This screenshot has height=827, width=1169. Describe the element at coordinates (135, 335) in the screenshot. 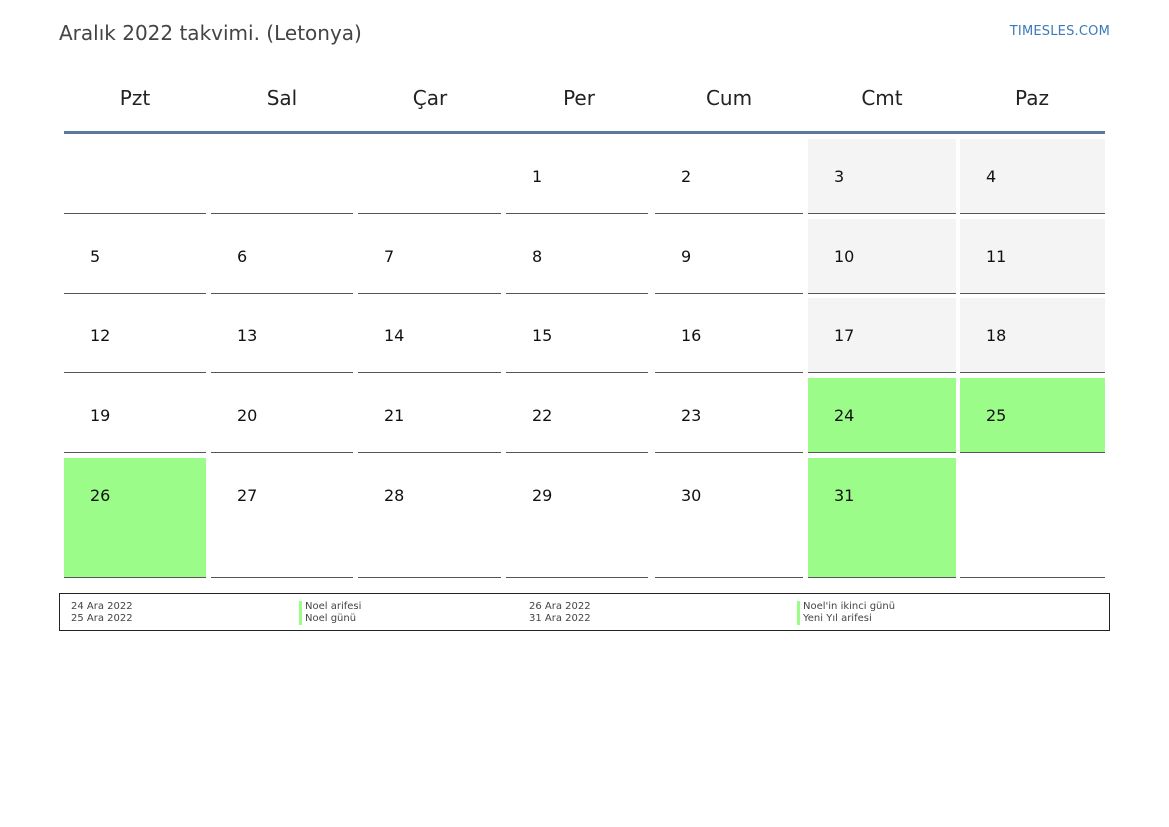

I see `day-cell: 12` at that location.